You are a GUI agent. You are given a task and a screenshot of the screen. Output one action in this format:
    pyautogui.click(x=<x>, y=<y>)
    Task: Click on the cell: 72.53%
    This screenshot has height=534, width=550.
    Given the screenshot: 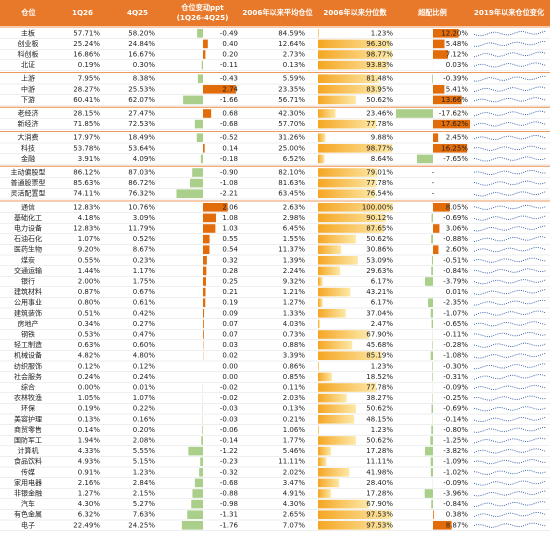 What is the action you would take?
    pyautogui.click(x=141, y=124)
    